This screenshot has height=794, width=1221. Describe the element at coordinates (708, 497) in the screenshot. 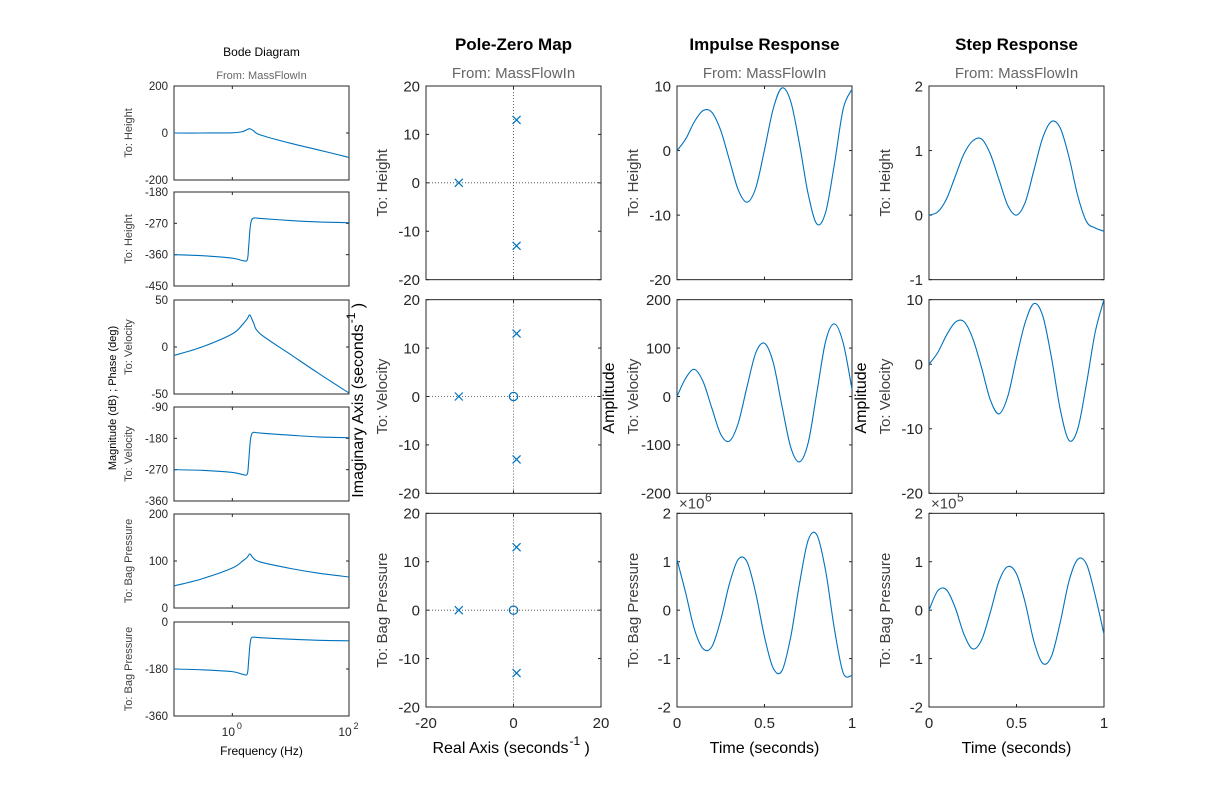

I see `axis-multiplier-exponent: 6` at that location.